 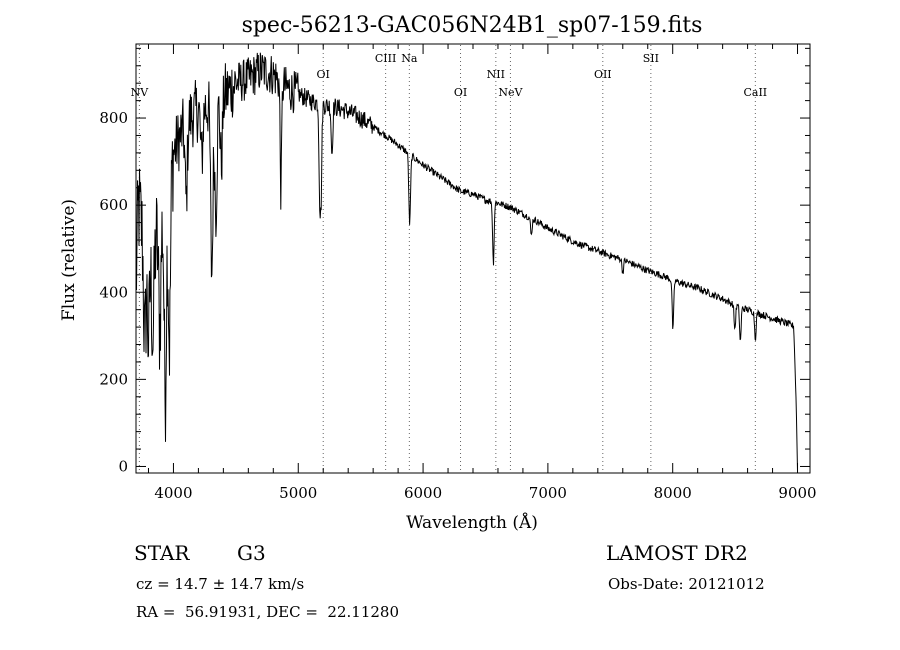 I want to click on emission-line-label: SII, so click(x=651, y=58).